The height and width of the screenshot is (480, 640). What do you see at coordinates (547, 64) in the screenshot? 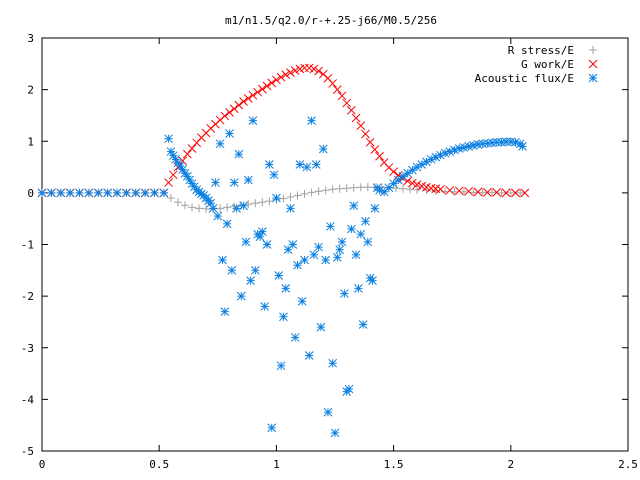
I see `legend-label: G work/E` at bounding box center [547, 64].